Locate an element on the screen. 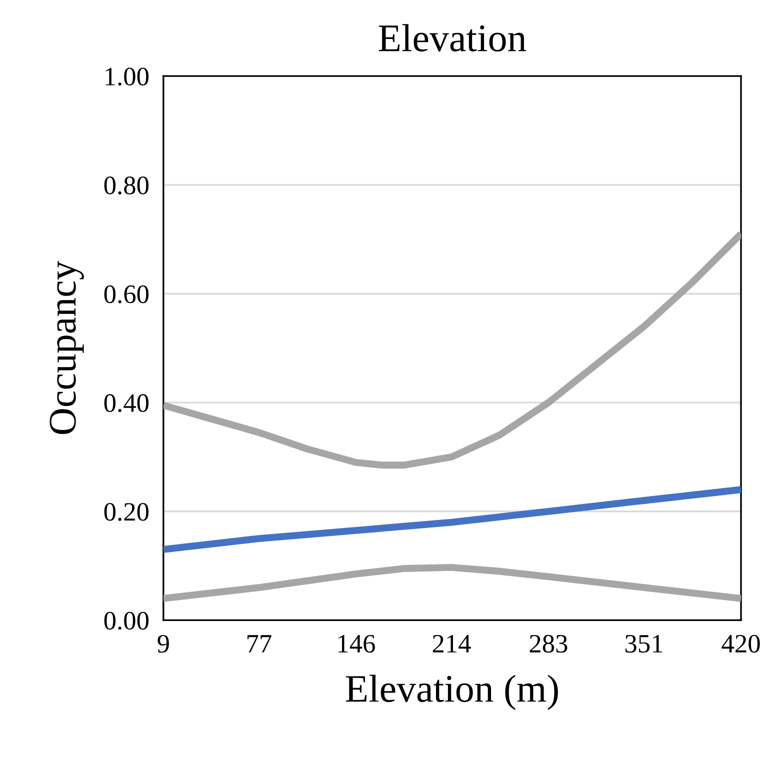 Image resolution: width=760 pixels, height=761 pixels. x-tick-label: 283 is located at coordinates (549, 643).